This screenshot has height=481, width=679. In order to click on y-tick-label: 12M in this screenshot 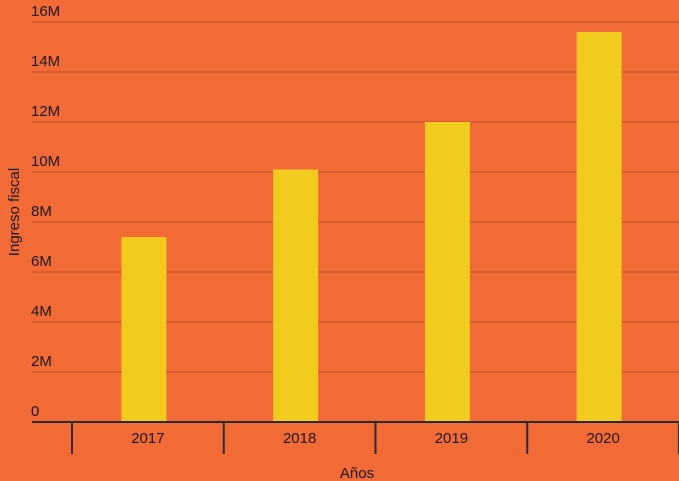, I will do `click(45, 111)`.